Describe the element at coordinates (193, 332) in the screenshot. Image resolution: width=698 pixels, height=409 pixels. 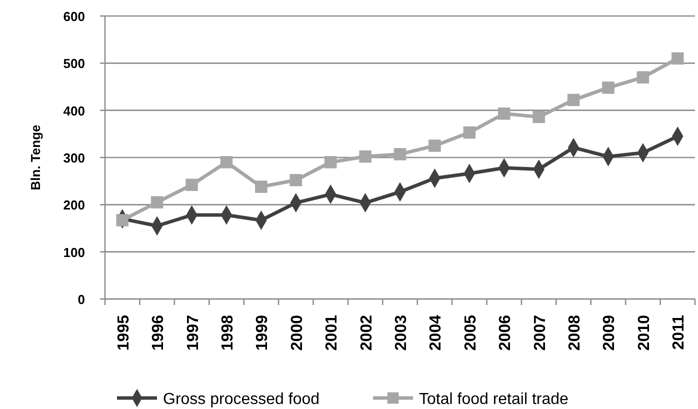
I see `x-tick-label: 1997` at that location.